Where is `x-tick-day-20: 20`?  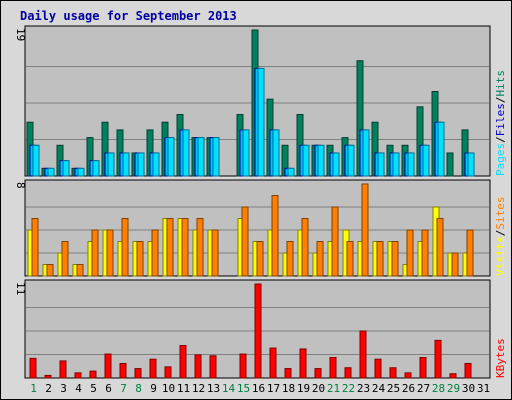
x-tick-day-20: 20 is located at coordinates (318, 388).